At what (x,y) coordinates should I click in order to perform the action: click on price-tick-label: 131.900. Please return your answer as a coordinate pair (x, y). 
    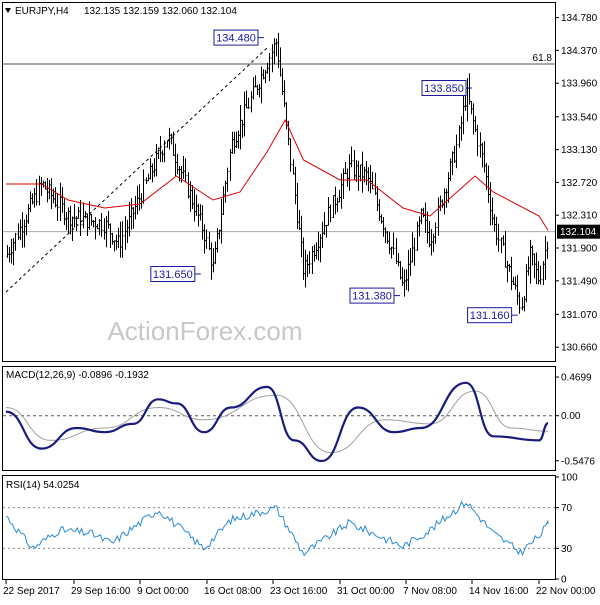
    Looking at the image, I should click on (579, 249).